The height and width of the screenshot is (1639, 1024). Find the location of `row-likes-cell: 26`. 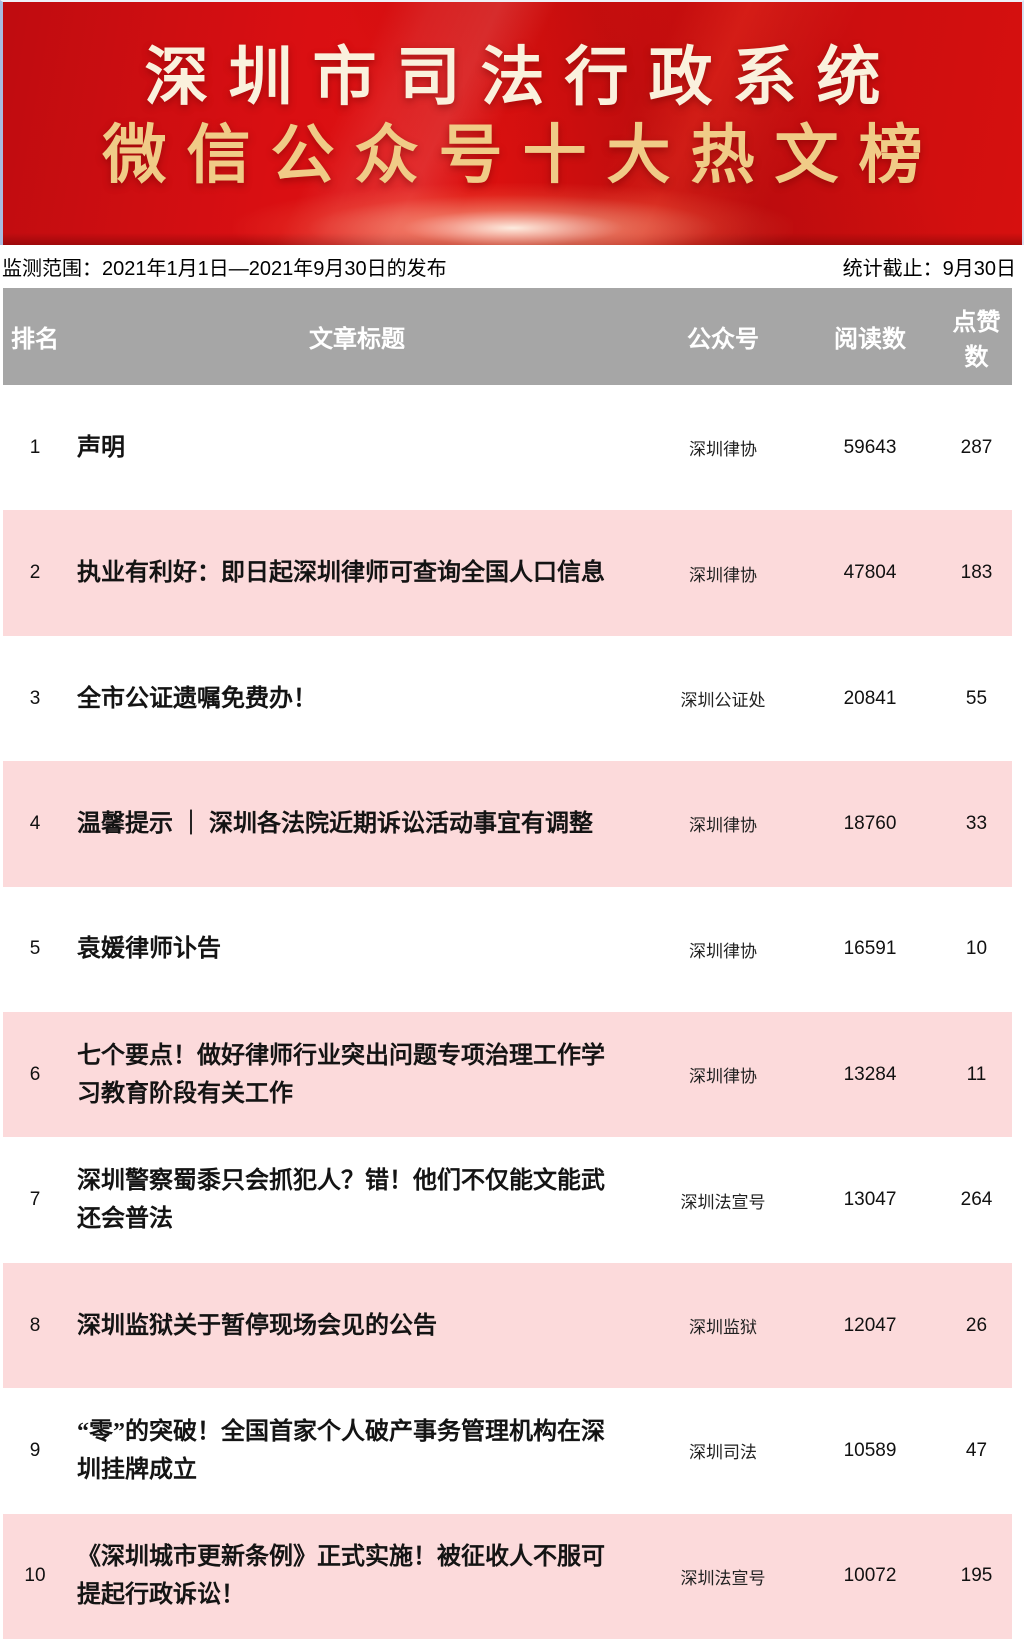

row-likes-cell: 26 is located at coordinates (976, 1325).